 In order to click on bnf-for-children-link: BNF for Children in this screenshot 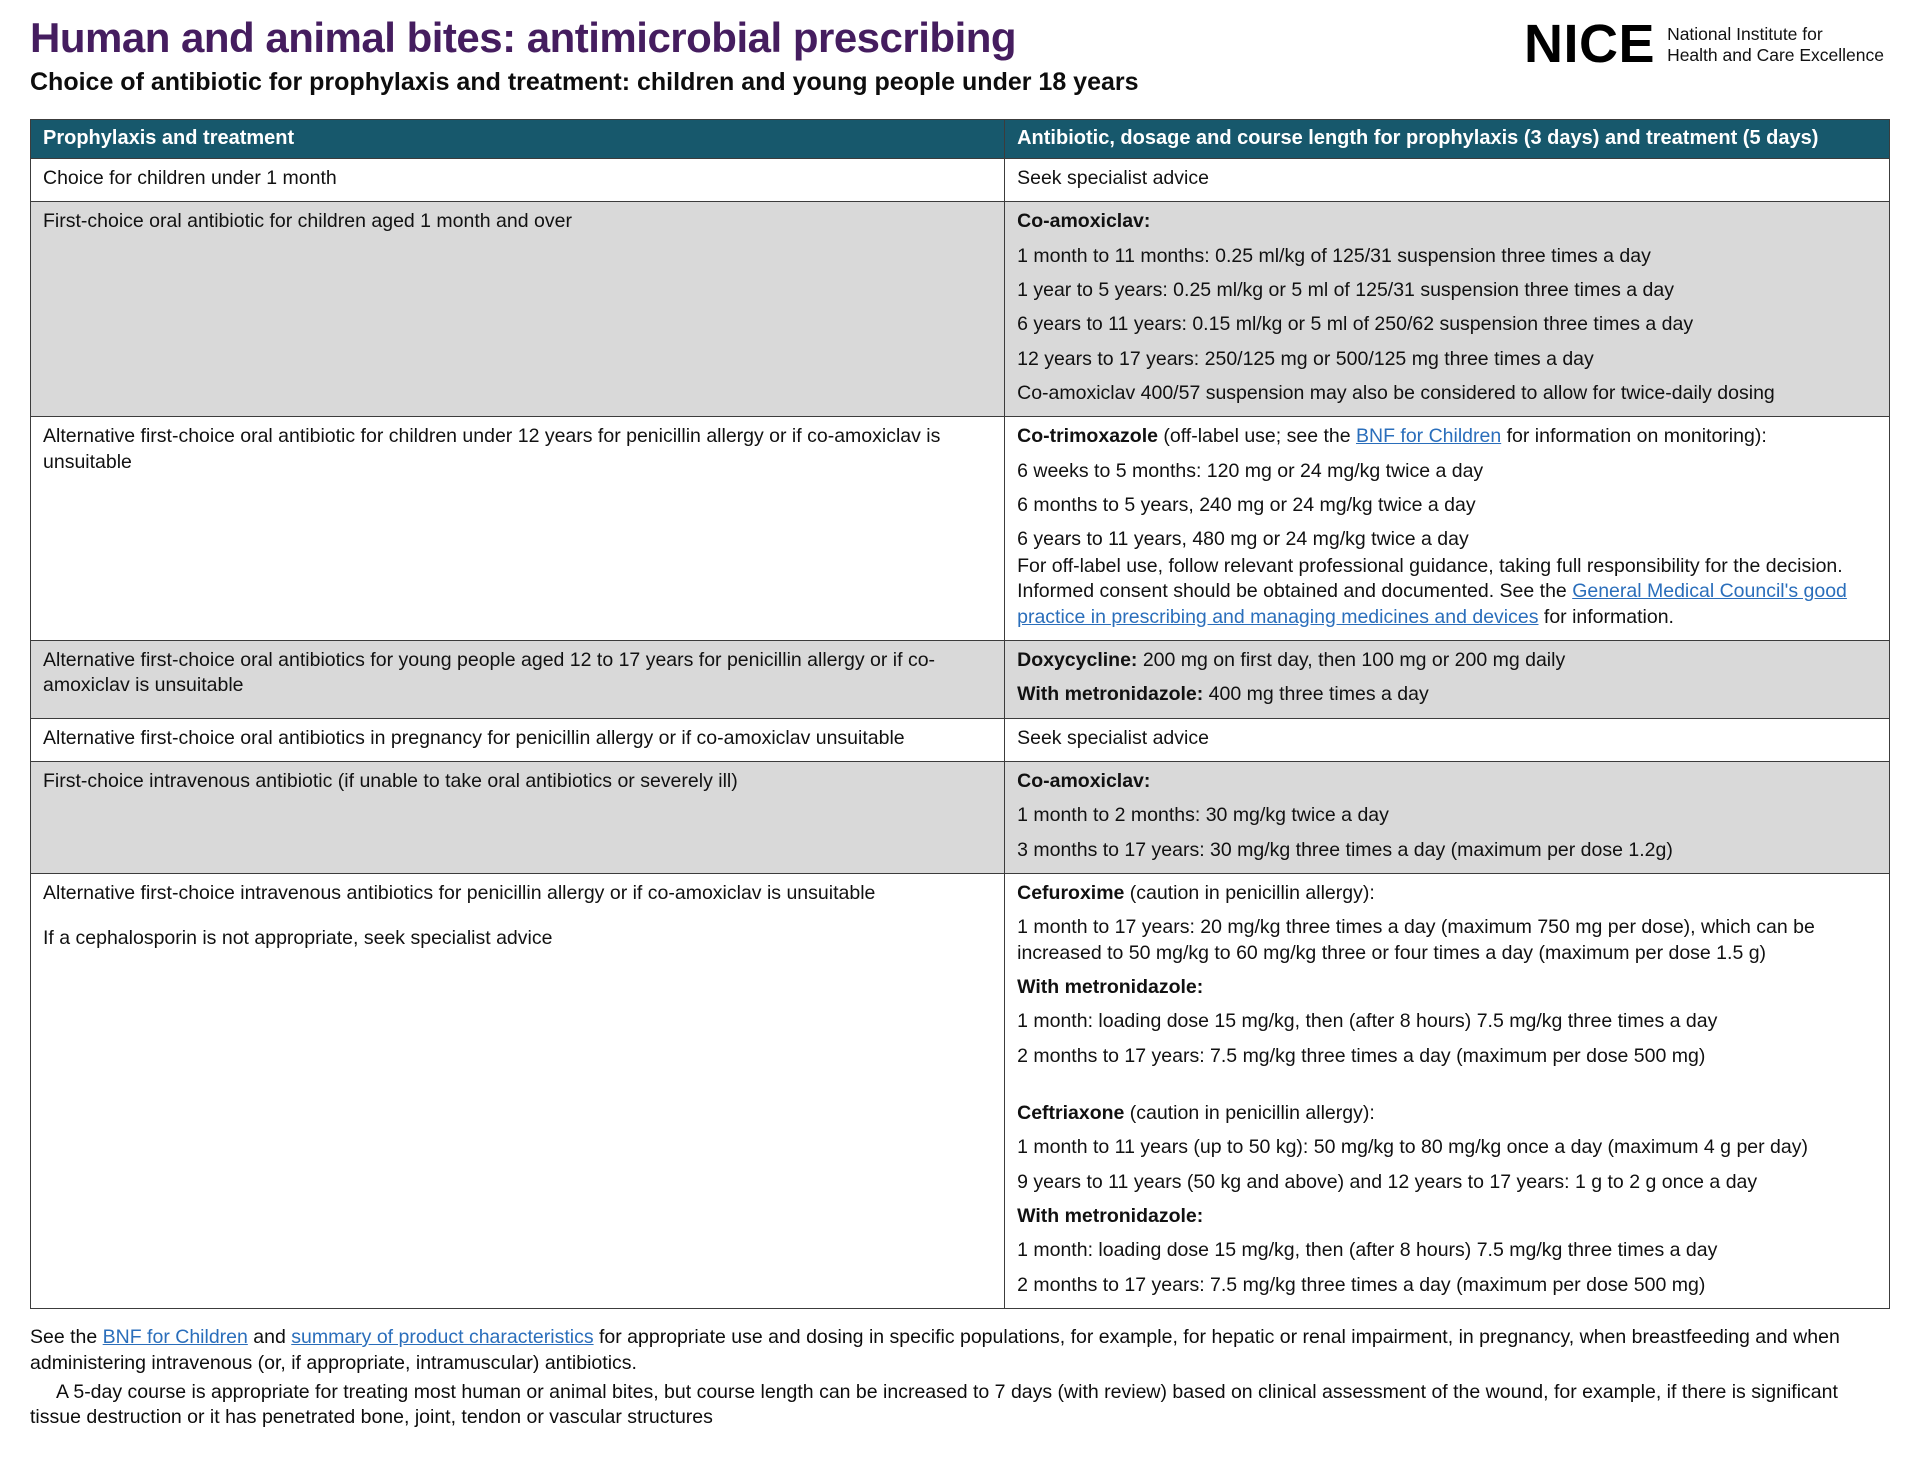, I will do `click(1428, 436)`.